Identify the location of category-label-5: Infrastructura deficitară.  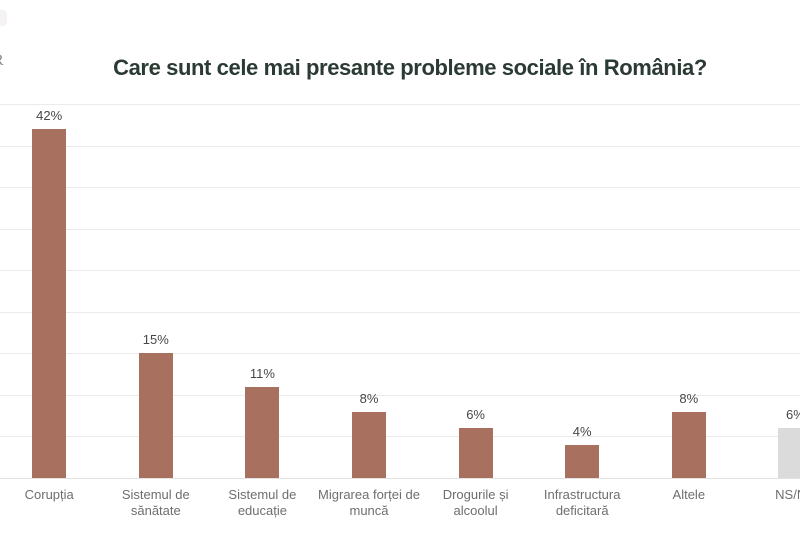
(582, 502).